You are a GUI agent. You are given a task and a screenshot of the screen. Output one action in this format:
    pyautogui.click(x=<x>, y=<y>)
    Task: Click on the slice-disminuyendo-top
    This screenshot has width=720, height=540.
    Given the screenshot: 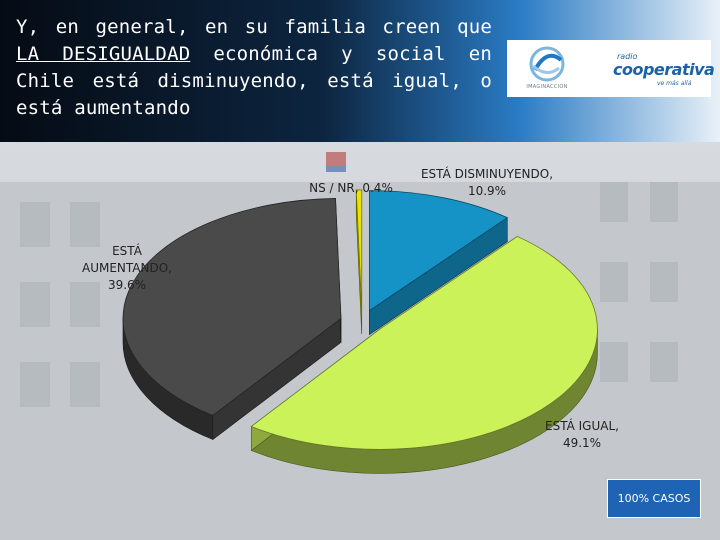 What is the action you would take?
    pyautogui.click(x=438, y=251)
    